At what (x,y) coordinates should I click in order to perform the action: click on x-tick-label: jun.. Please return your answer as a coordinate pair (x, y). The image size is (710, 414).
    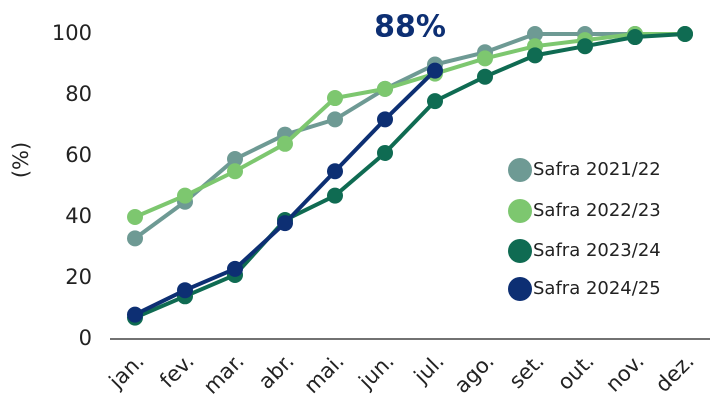
    Looking at the image, I should click on (375, 371).